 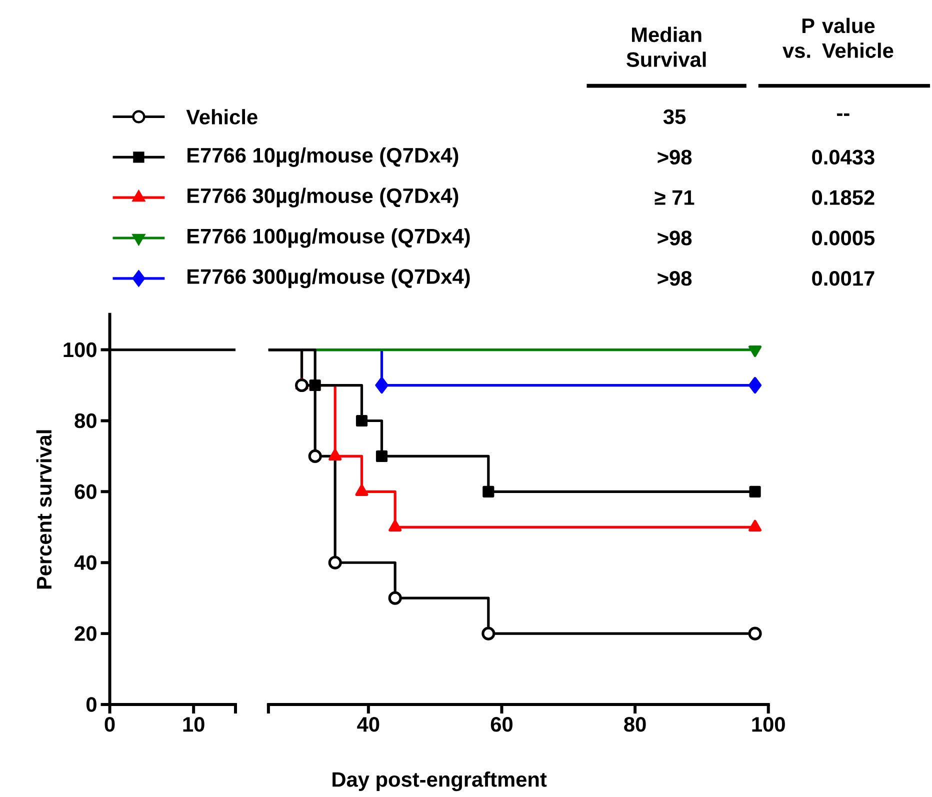 What do you see at coordinates (85, 562) in the screenshot?
I see `y-tick-label: 40` at bounding box center [85, 562].